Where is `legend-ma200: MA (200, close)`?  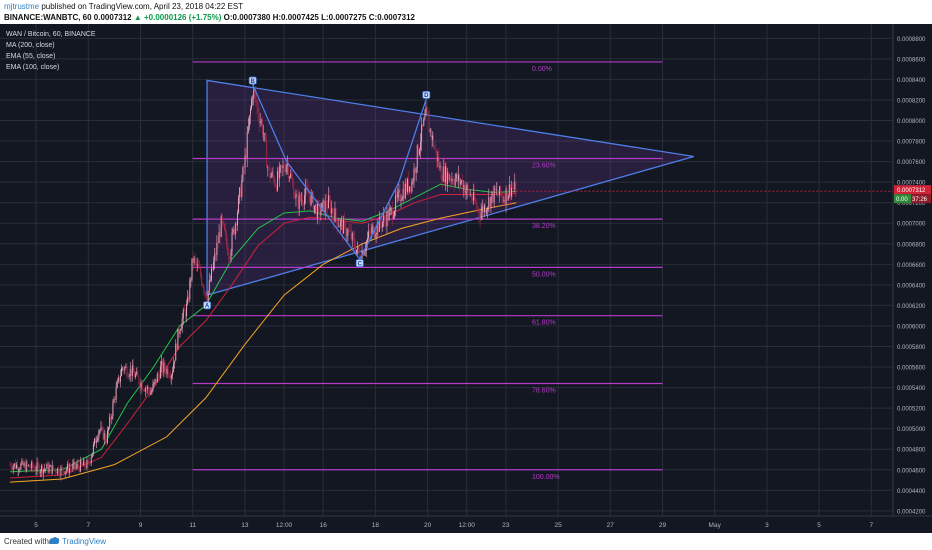 legend-ma200: MA (200, close) is located at coordinates (30, 45).